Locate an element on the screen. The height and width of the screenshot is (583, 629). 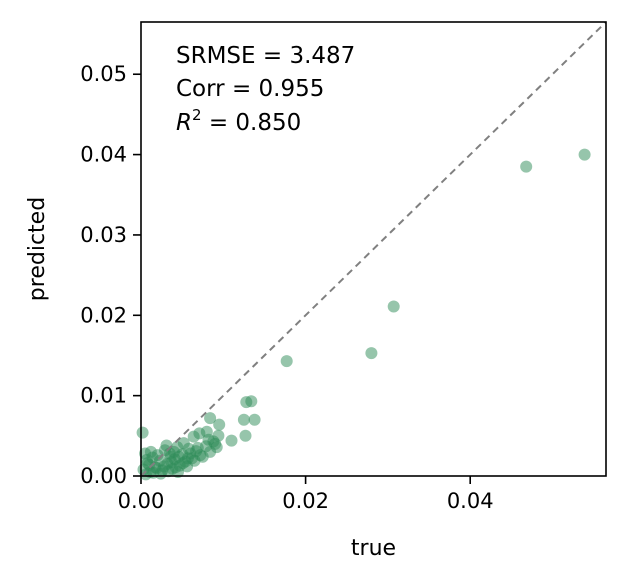
r2-annotation: R2 = 0.850 is located at coordinates (238, 121).